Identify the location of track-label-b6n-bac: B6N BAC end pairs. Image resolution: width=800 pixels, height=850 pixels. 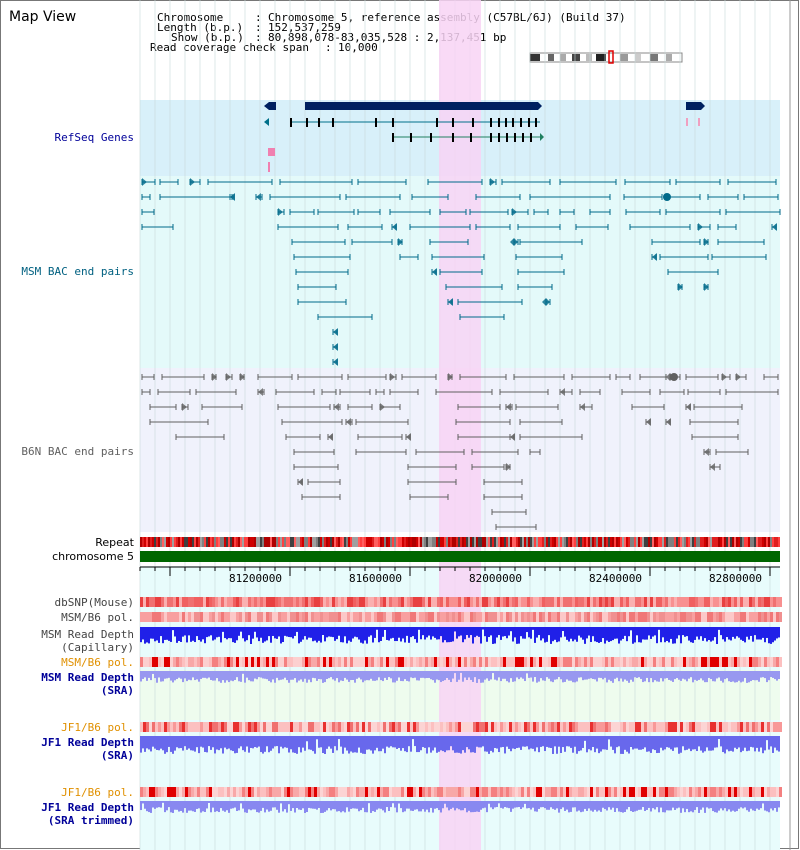
(77, 451).